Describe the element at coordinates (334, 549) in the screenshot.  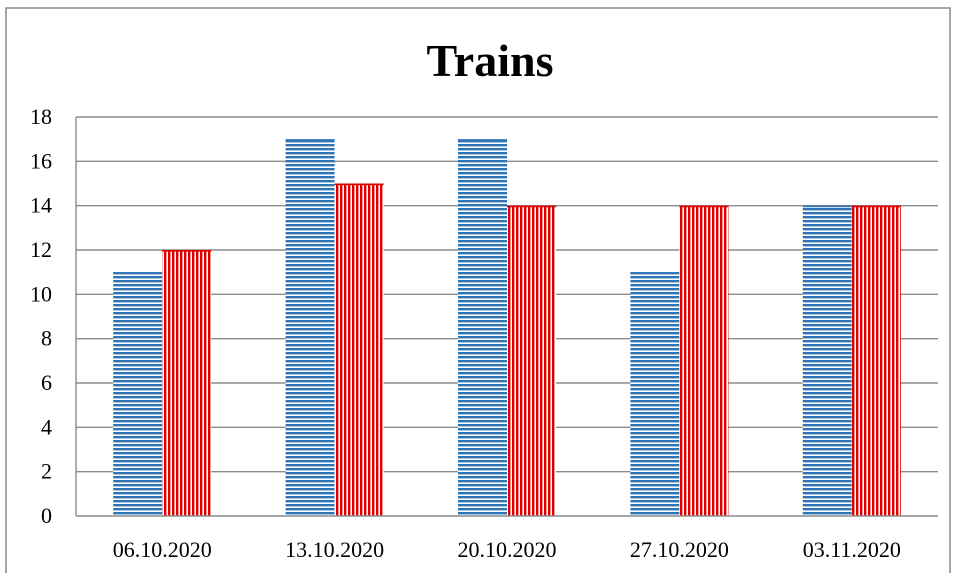
I see `x-tick-label: 13.10.2020` at that location.